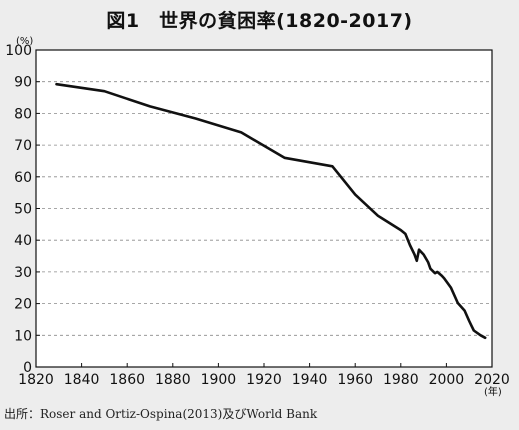  Describe the element at coordinates (23, 210) in the screenshot. I see `y-tick-label: 50` at that location.